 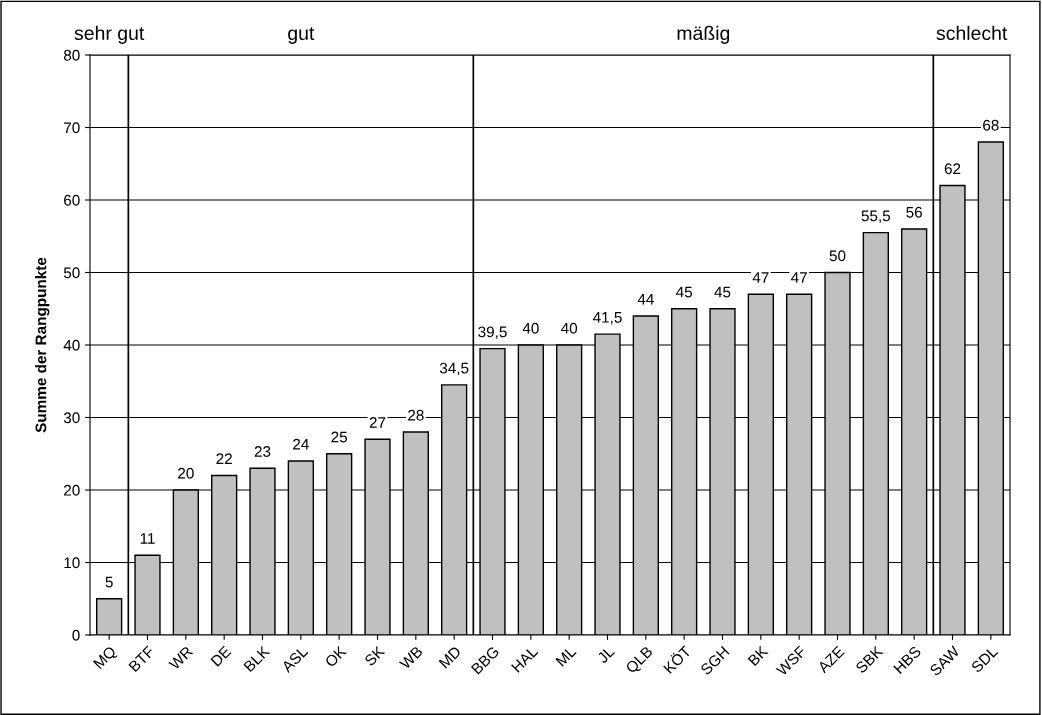 What do you see at coordinates (71, 345) in the screenshot?
I see `y-tick-label: 40` at bounding box center [71, 345].